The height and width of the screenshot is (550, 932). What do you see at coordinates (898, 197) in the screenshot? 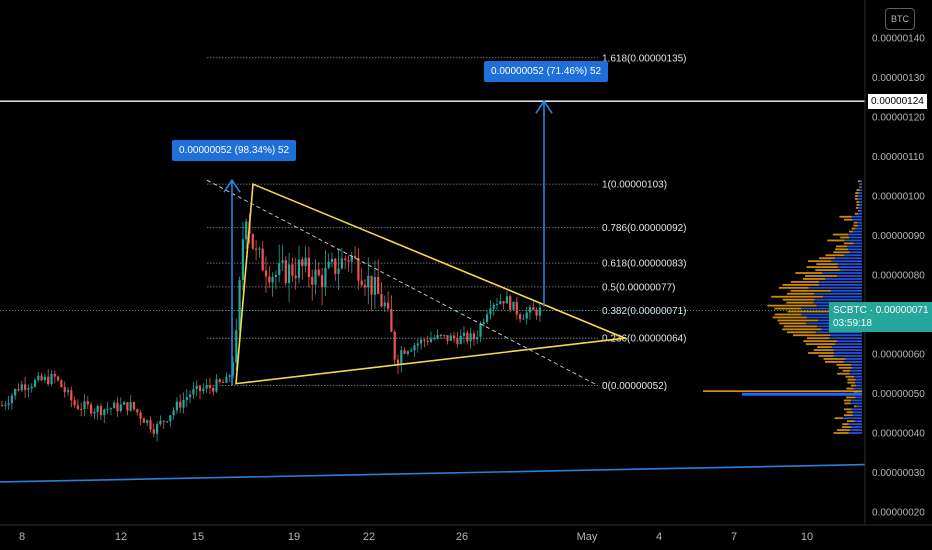
I see `price-tick-4: 0.00000100` at bounding box center [898, 197].